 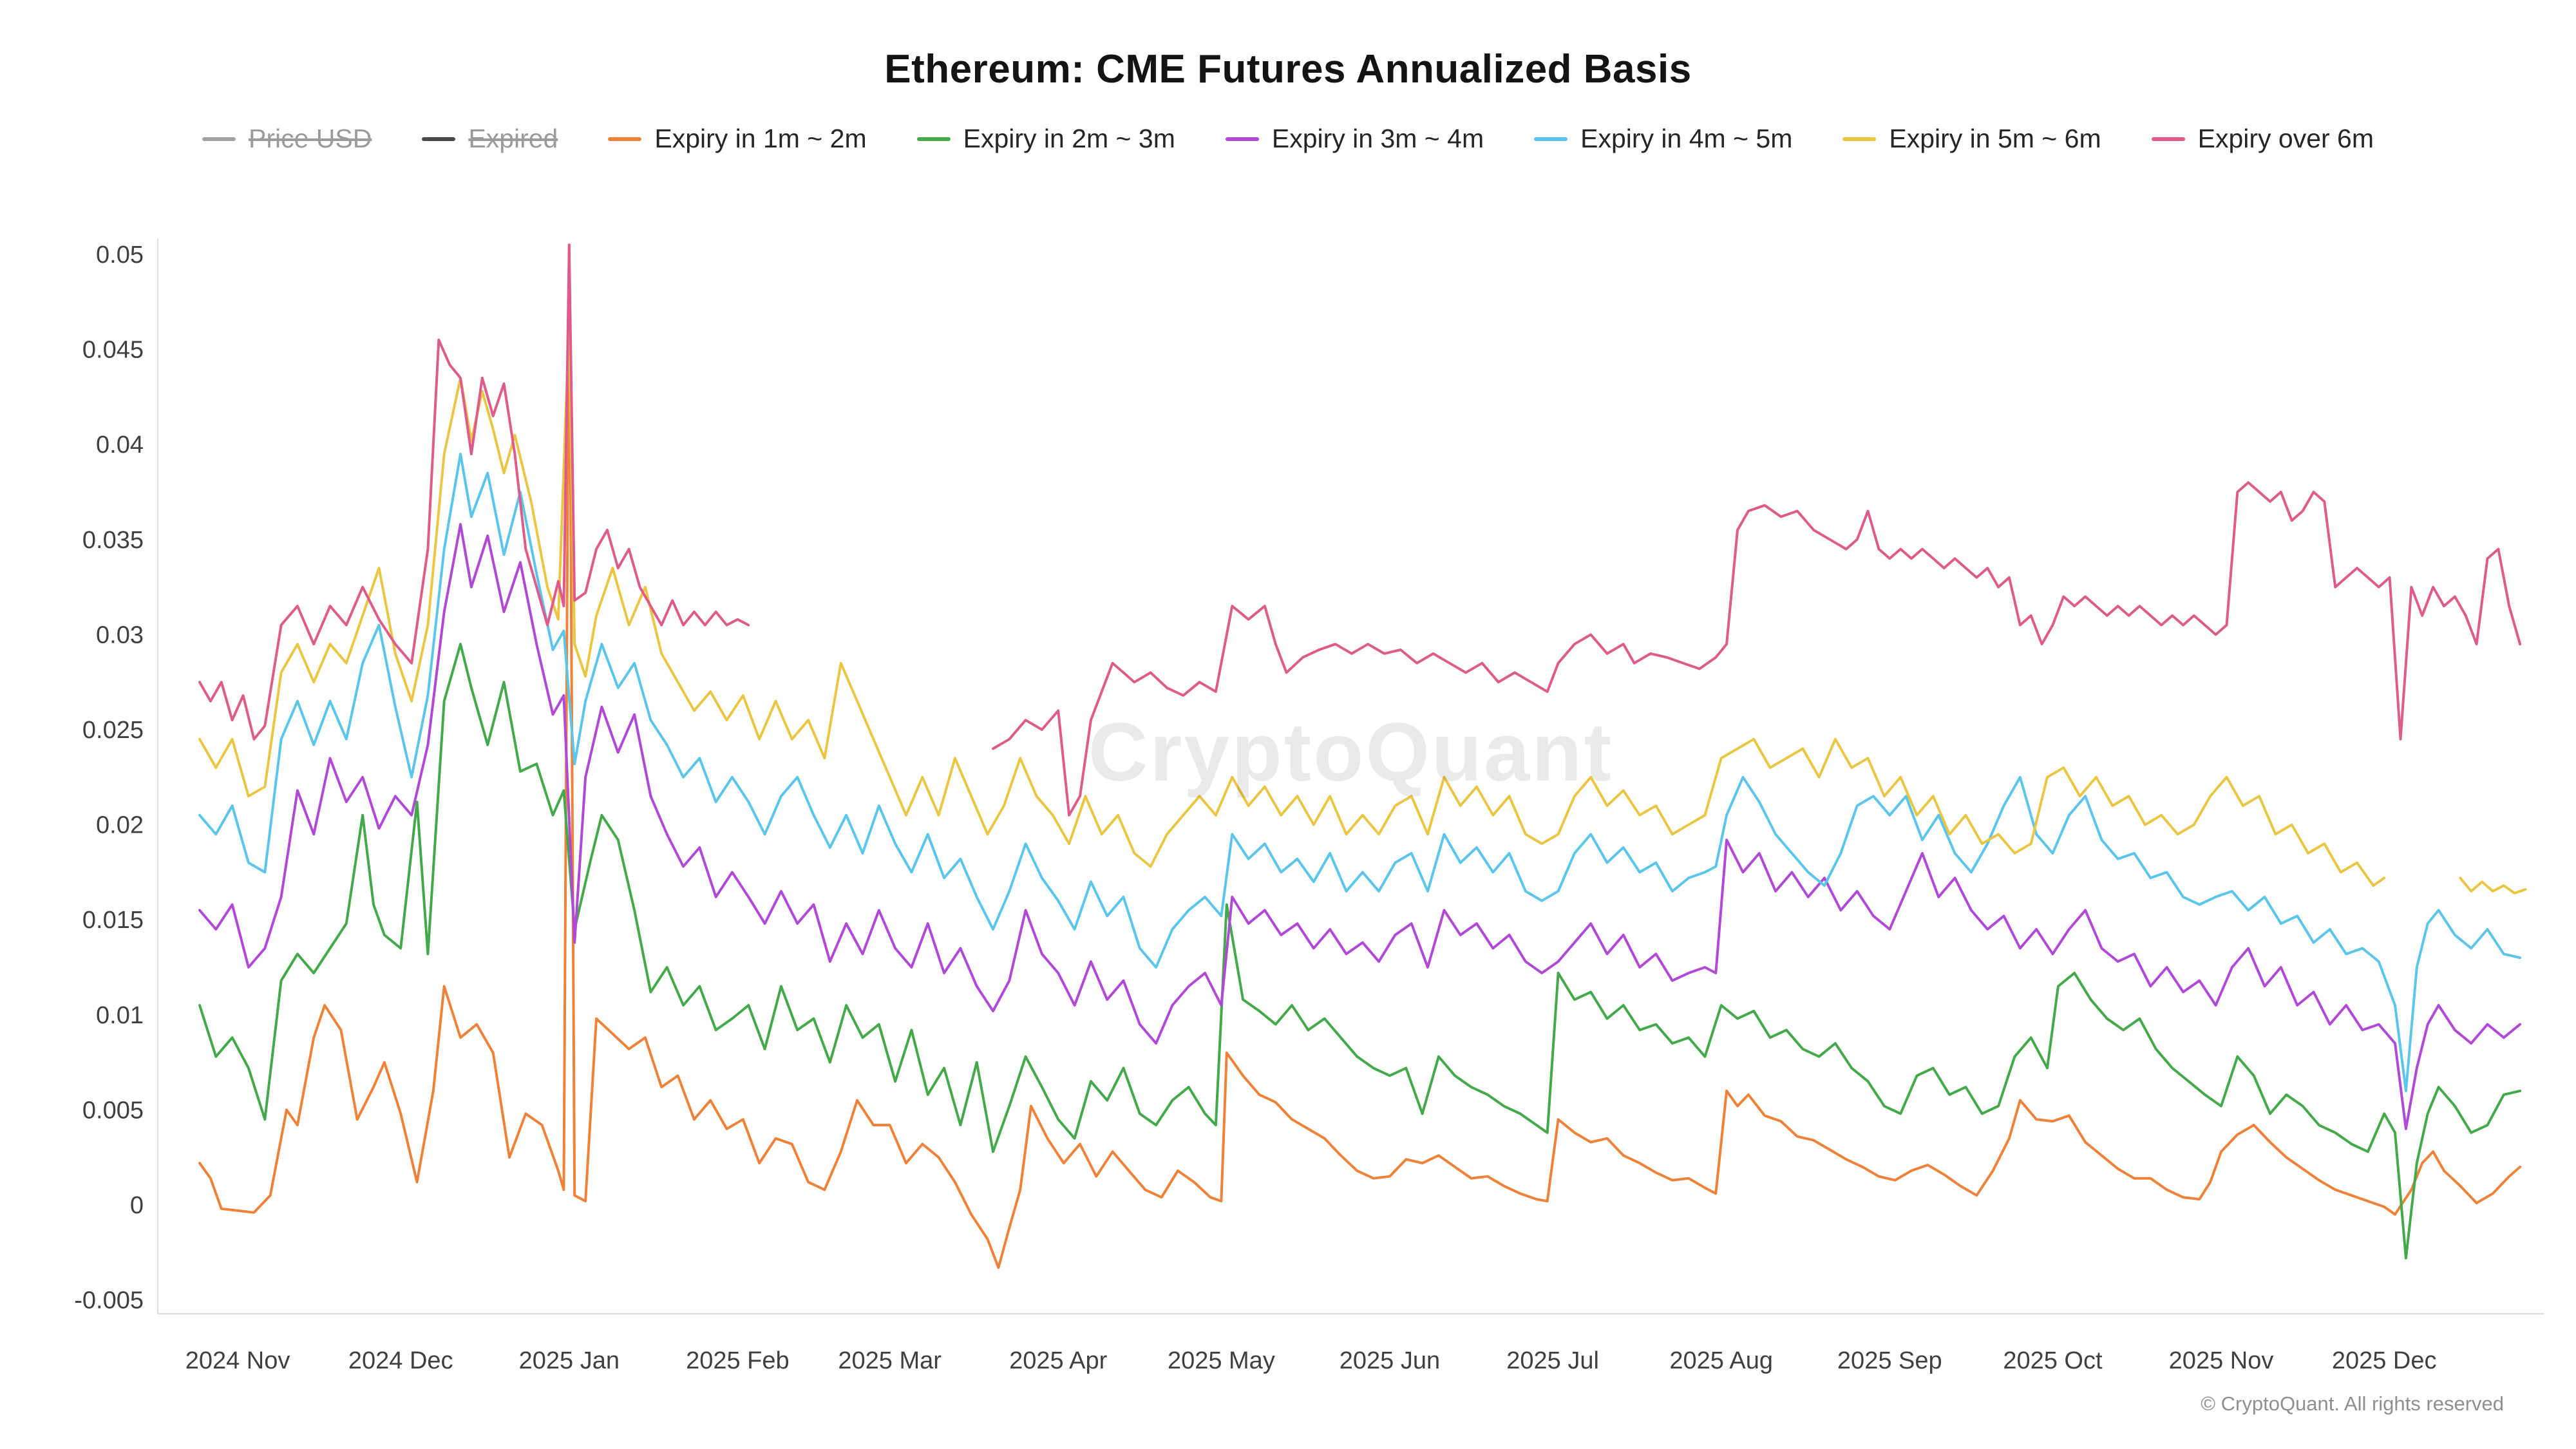 What do you see at coordinates (1686, 139) in the screenshot?
I see `legend-label: Expiry in 4m ~ 5m` at bounding box center [1686, 139].